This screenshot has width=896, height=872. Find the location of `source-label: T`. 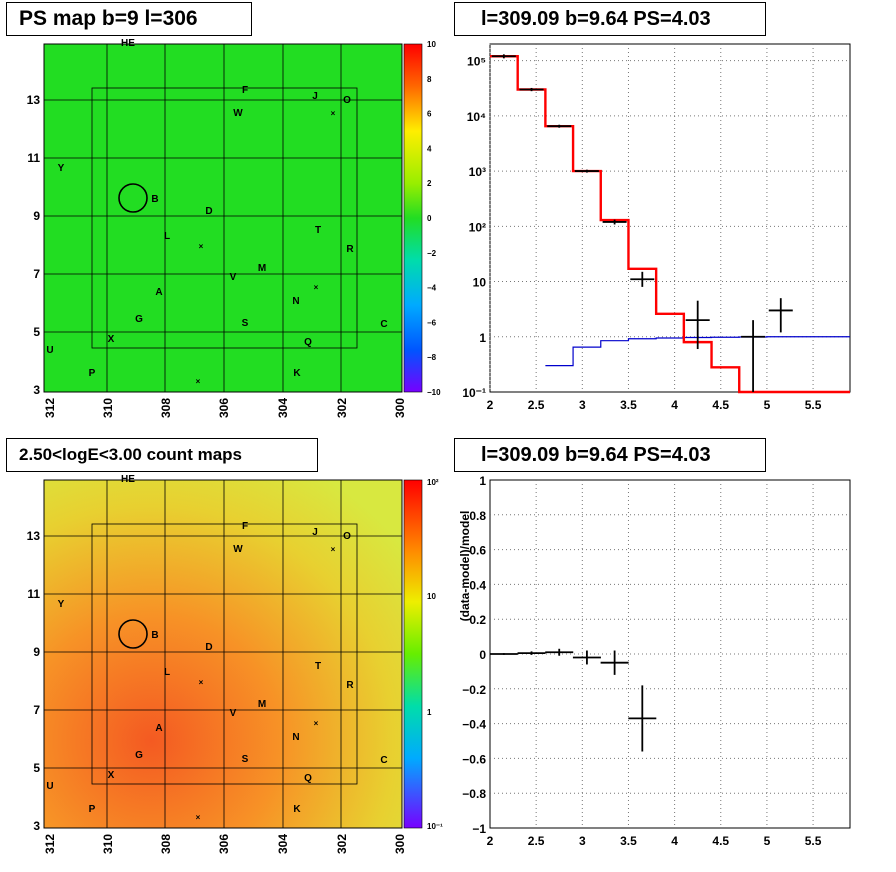

source-label: T is located at coordinates (318, 666).